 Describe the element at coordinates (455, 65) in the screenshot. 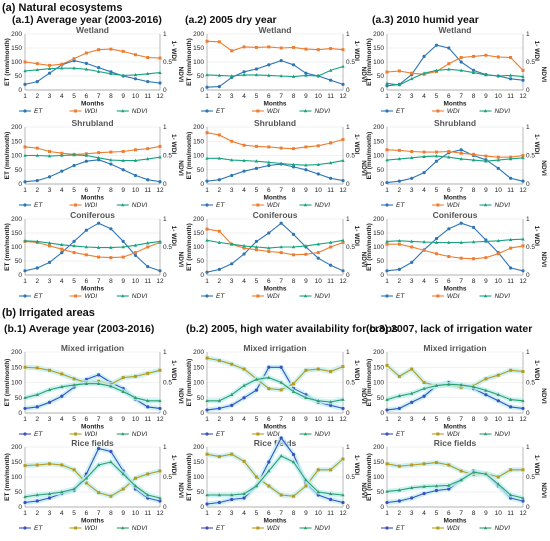

I see `series-line-et` at that location.